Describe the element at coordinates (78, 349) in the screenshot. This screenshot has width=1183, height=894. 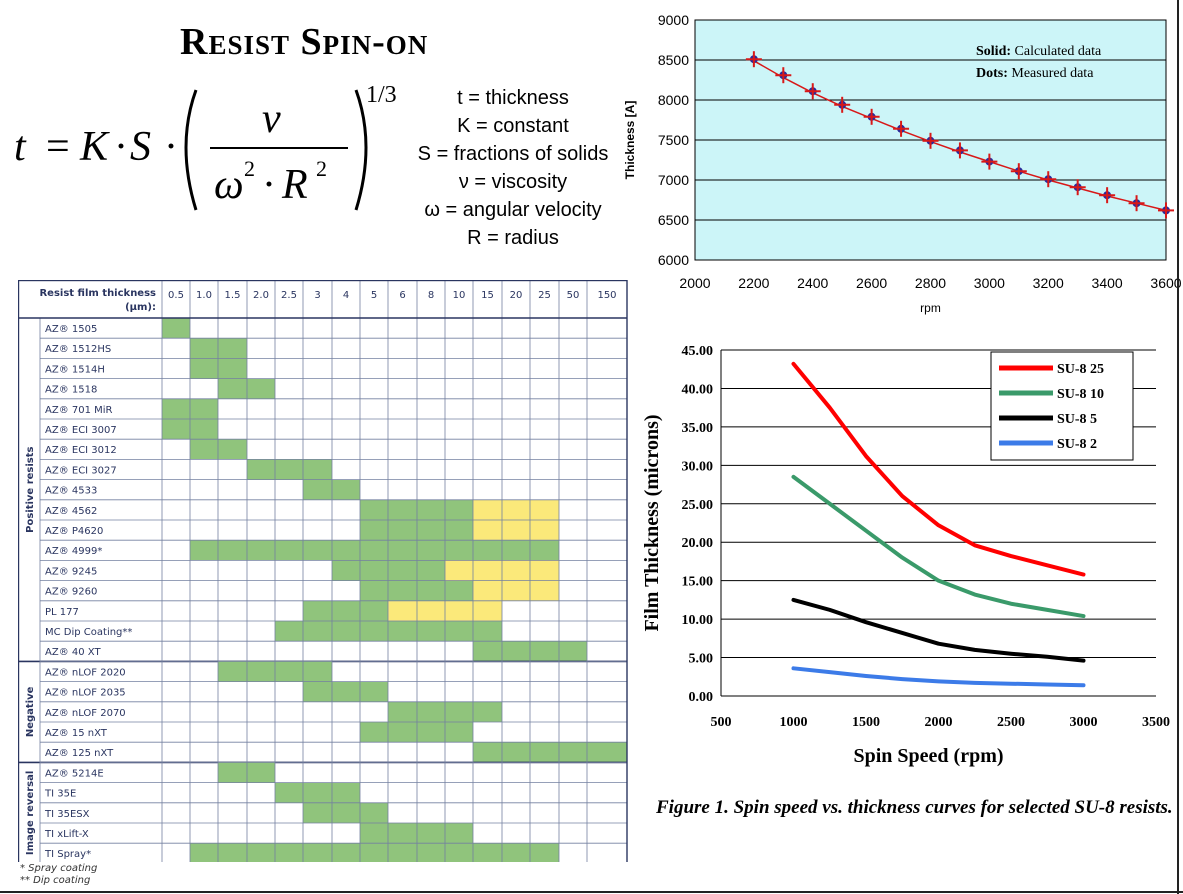
I see `resist-label: AZ® 1512HS` at that location.